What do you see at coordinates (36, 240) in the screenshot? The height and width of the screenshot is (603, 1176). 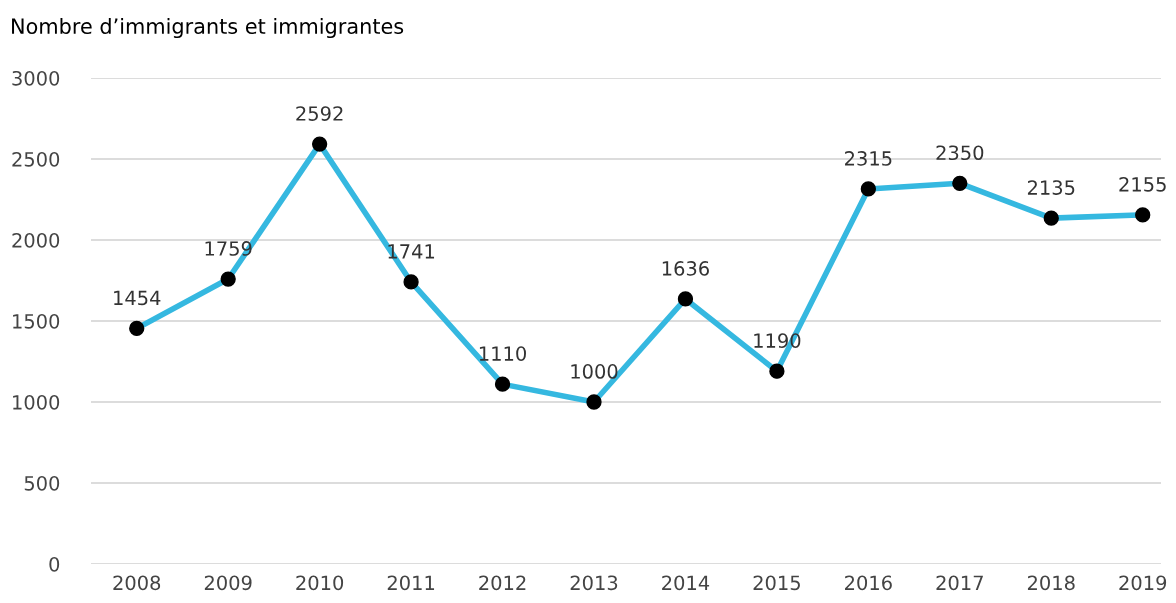 I see `y-tick-label: 2000` at bounding box center [36, 240].